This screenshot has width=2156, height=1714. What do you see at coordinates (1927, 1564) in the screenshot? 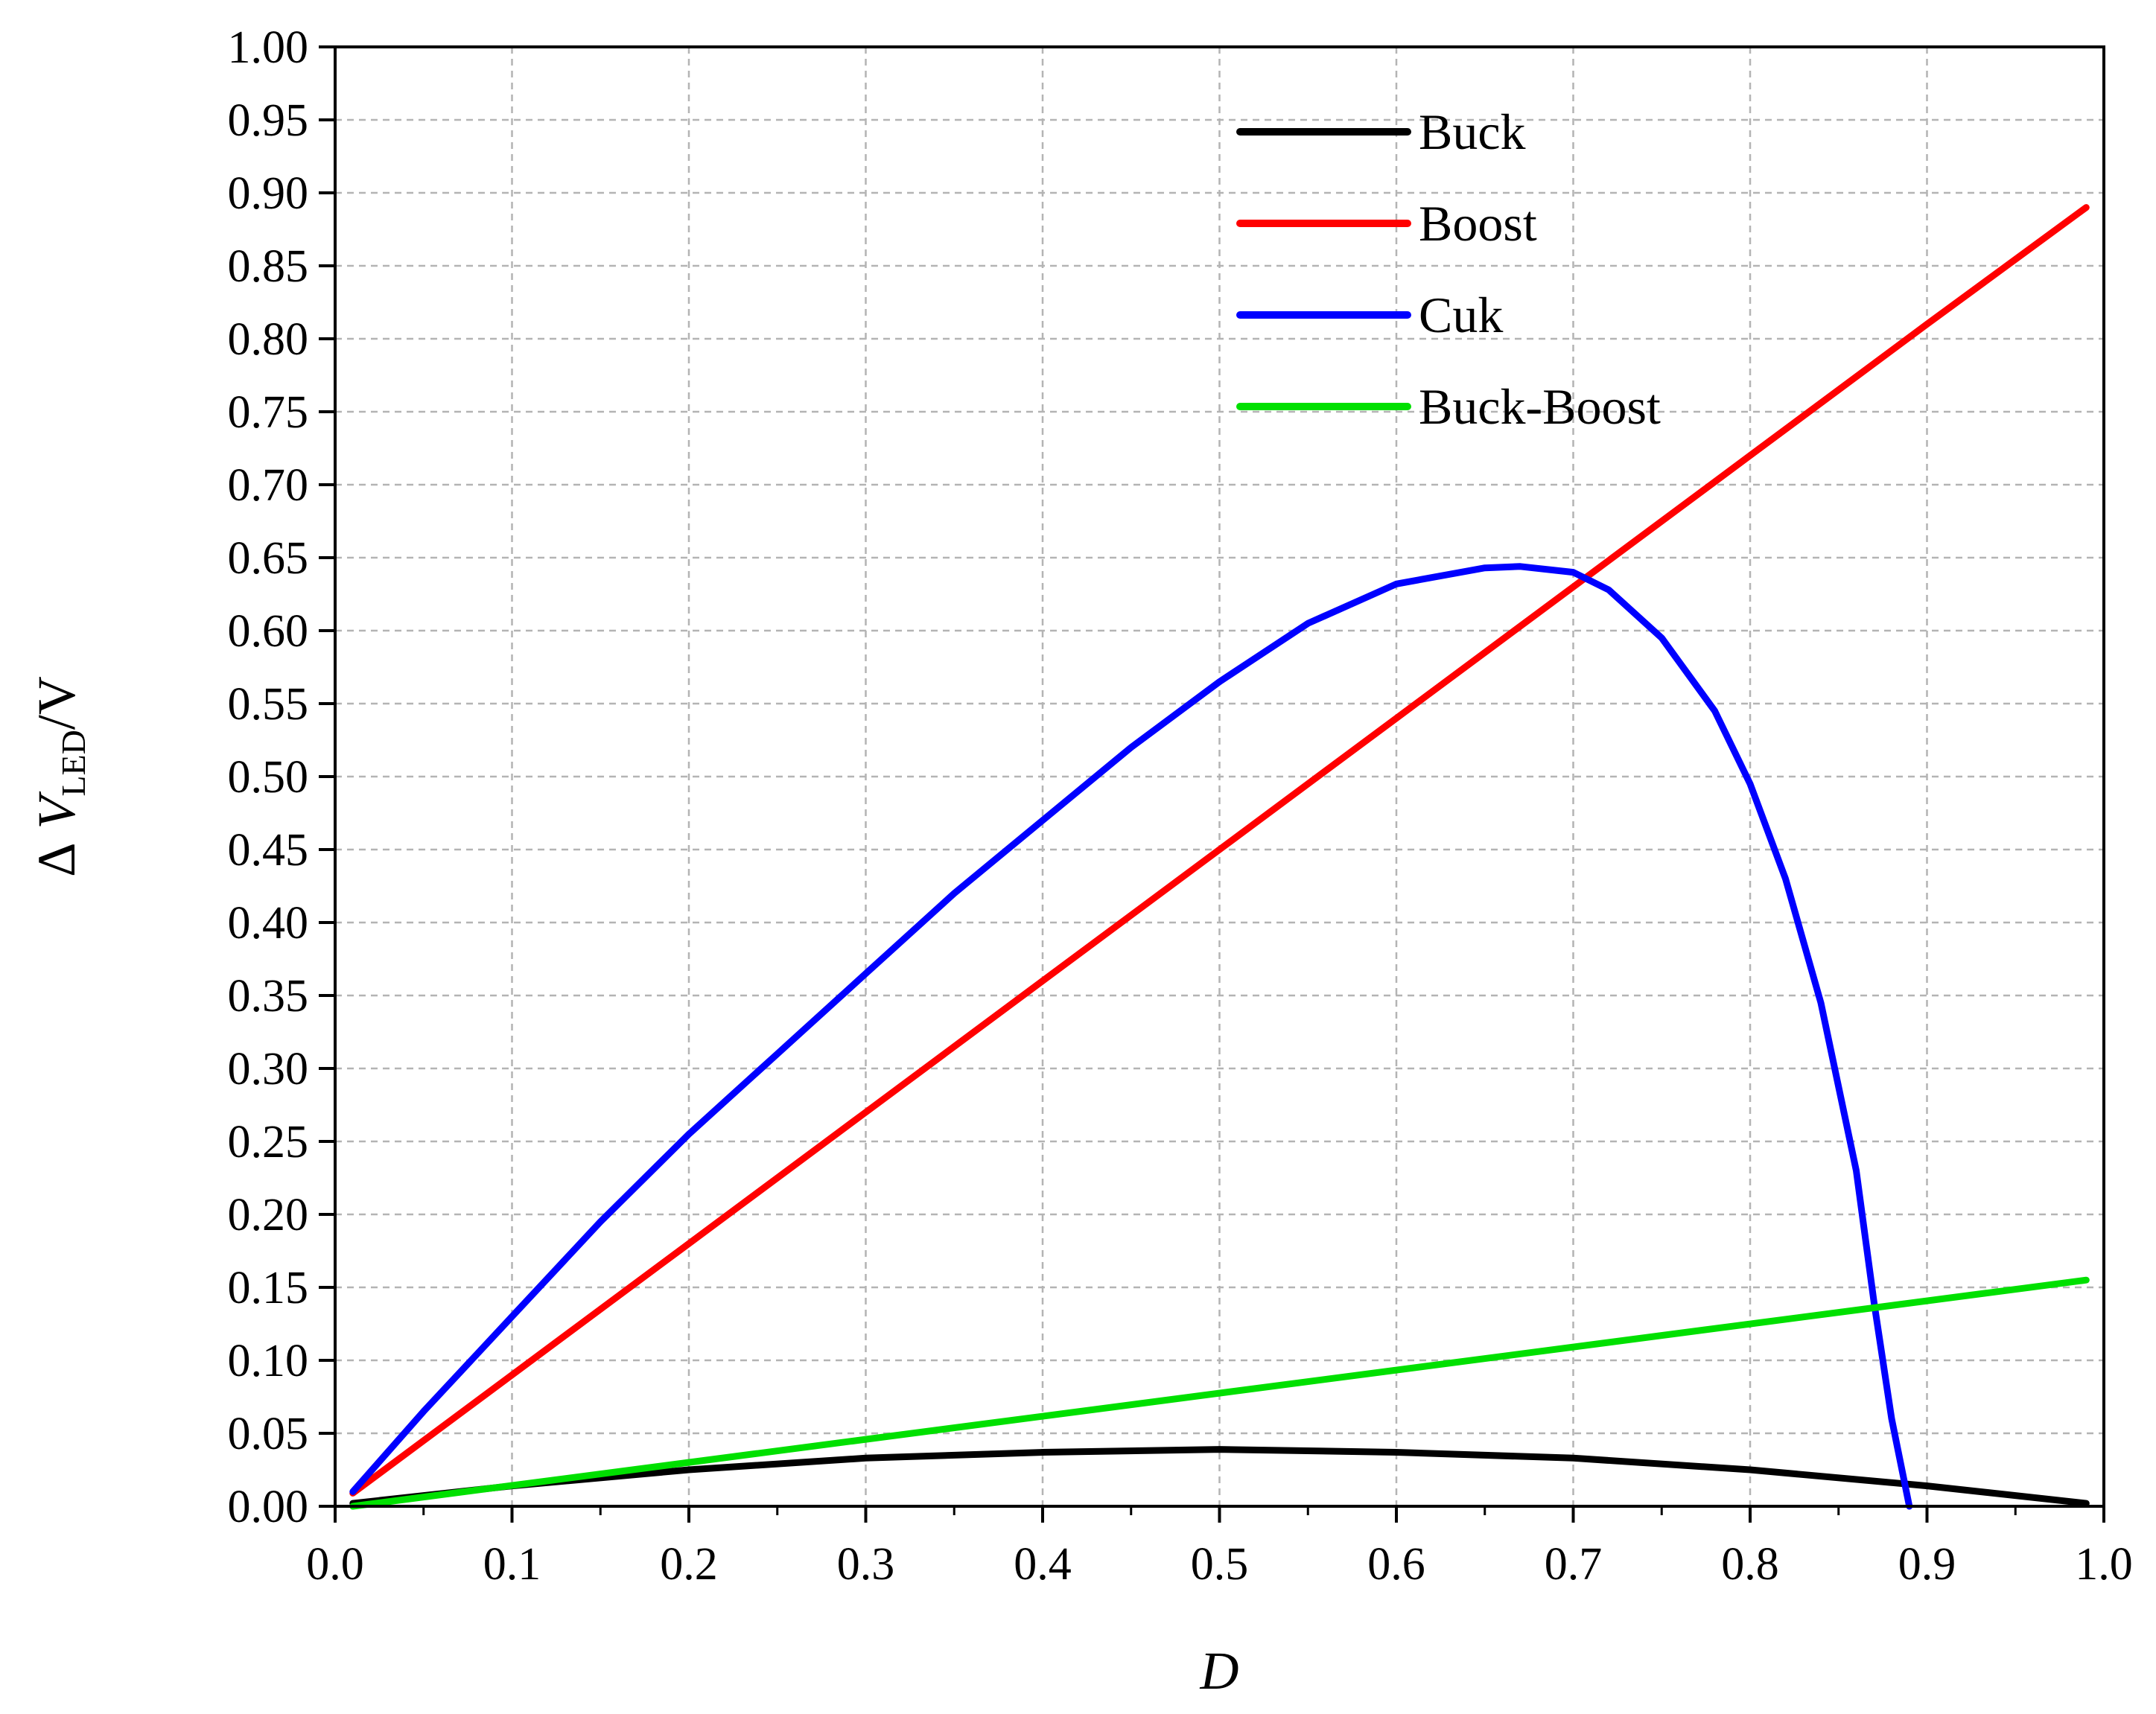
I see `x-tick-label: 0.9` at bounding box center [1927, 1564].